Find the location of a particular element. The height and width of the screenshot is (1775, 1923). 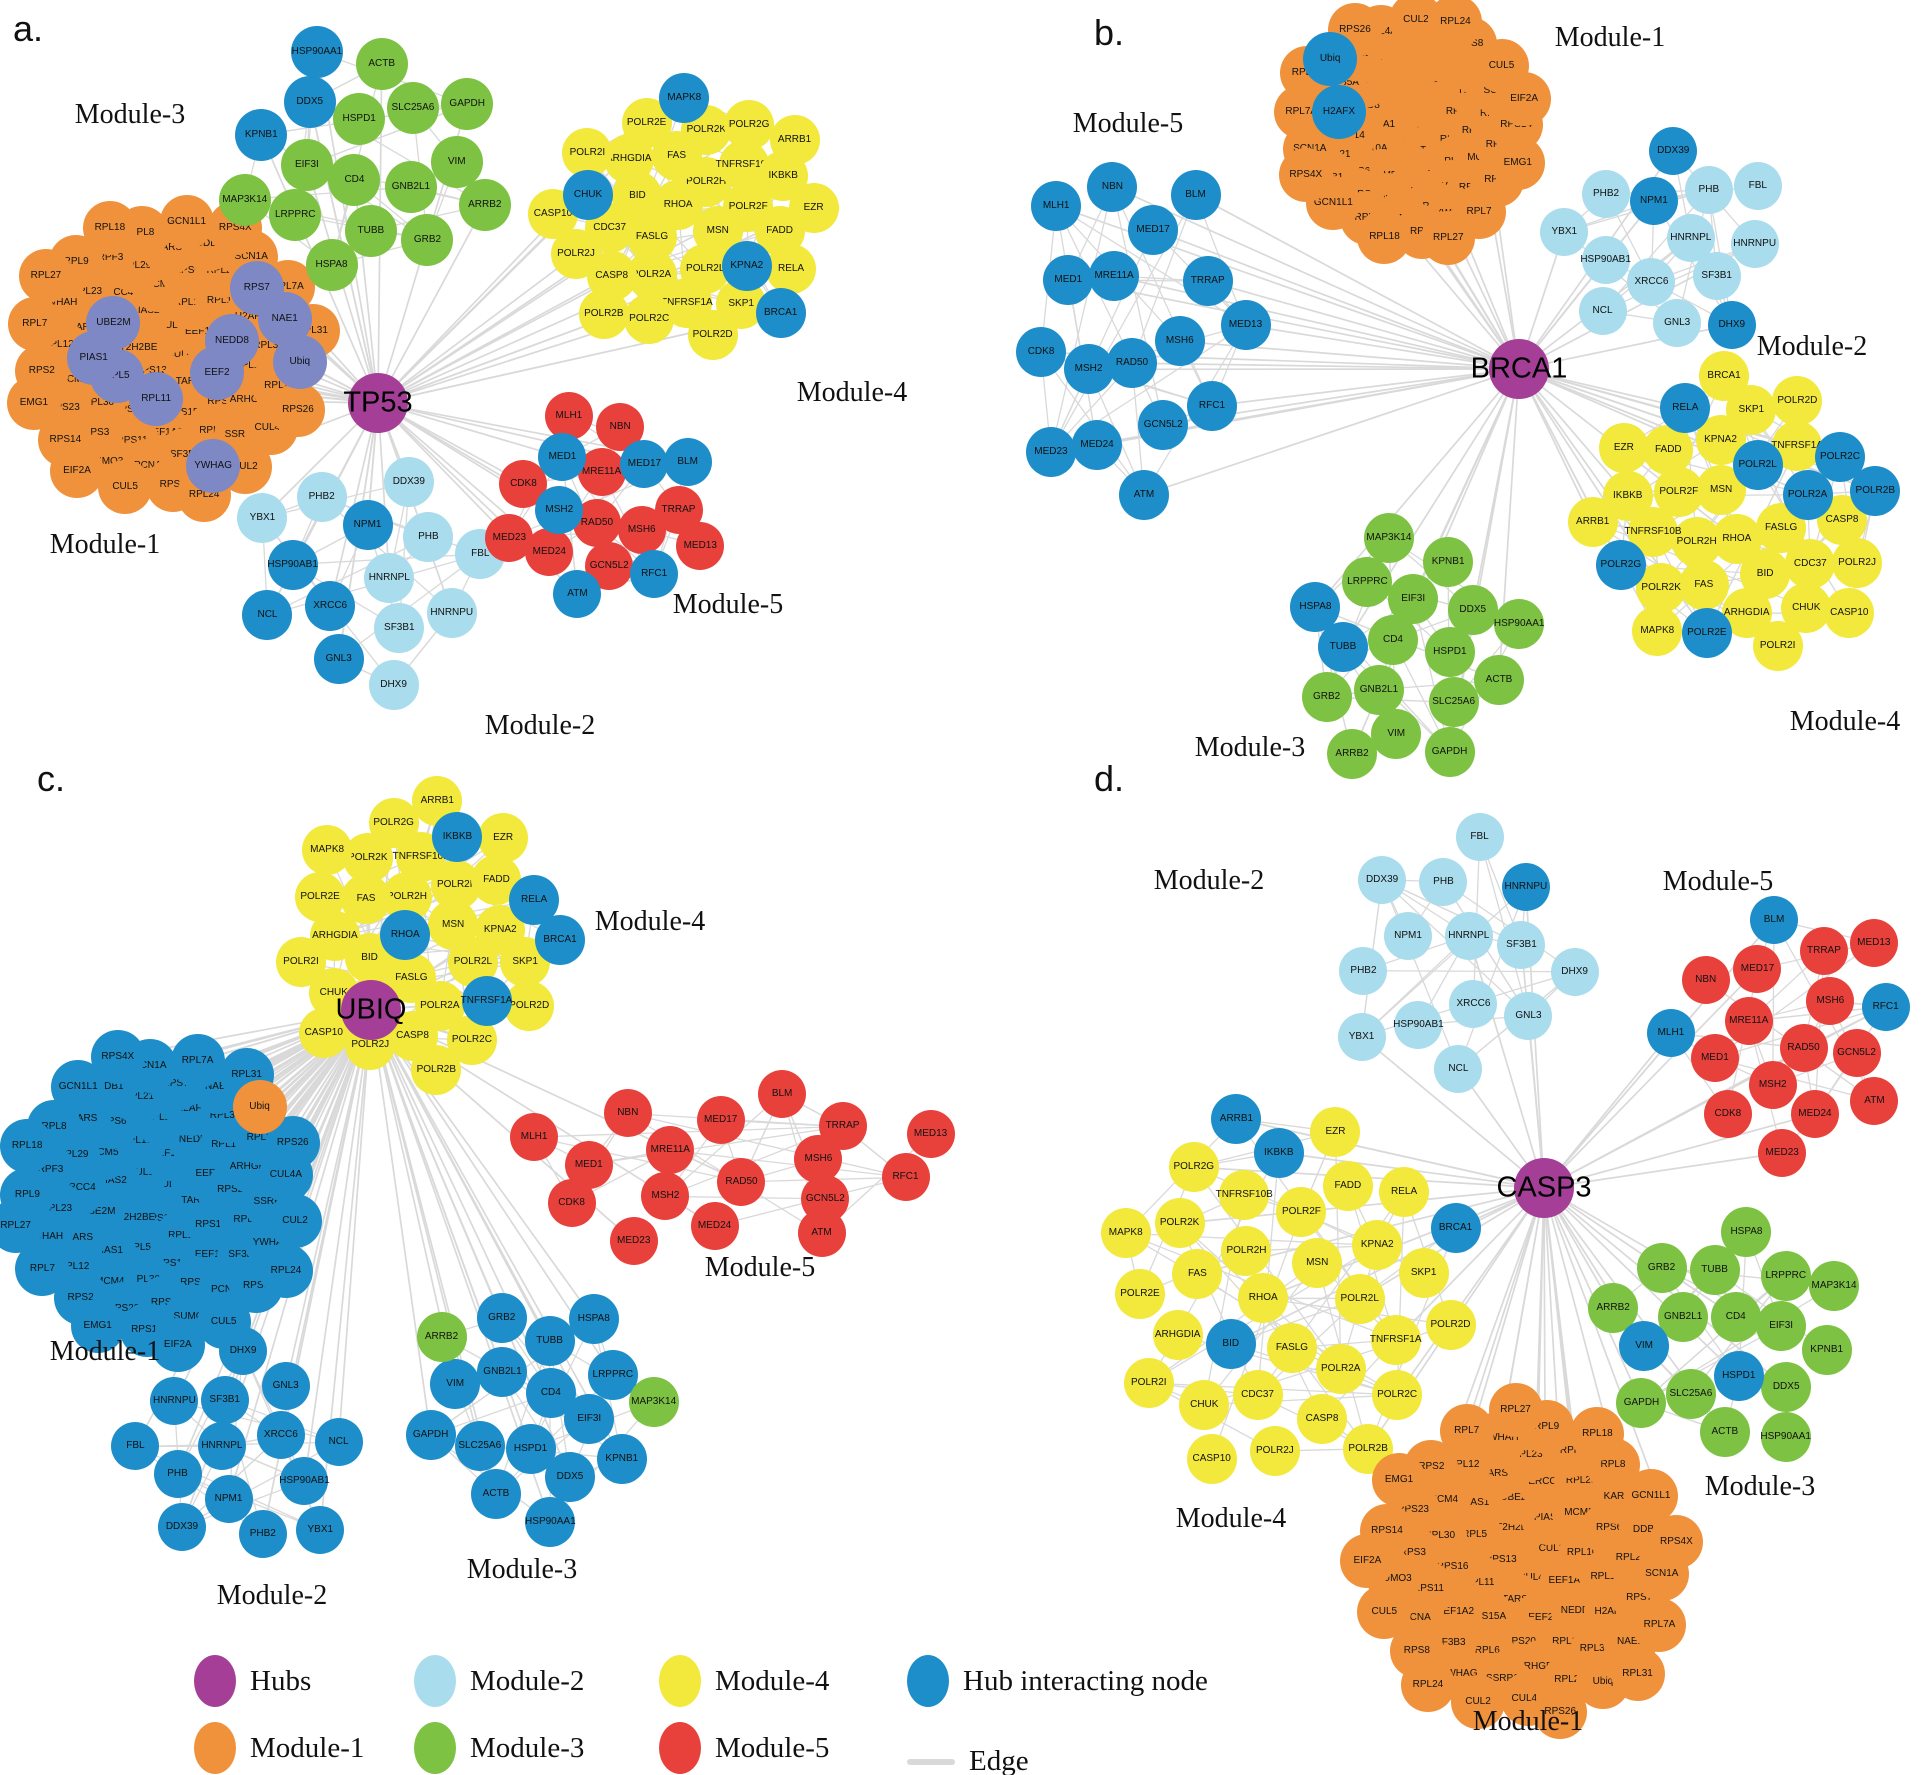

node-MED17: MED17 is located at coordinates (720, 1120).